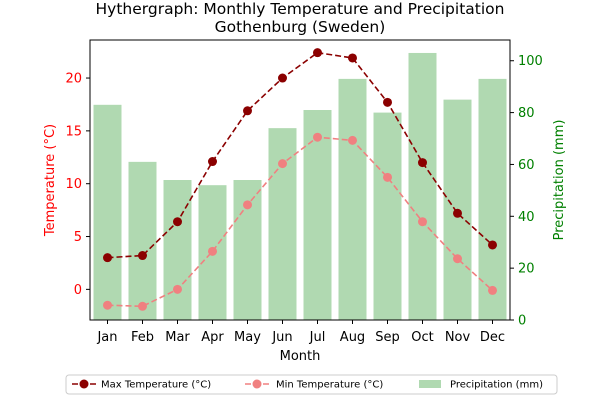  What do you see at coordinates (300, 332) in the screenshot?
I see `x-axis: Jan Feb Mar Apr May Jun Jul Aug Sep Oct Nov Dec` at bounding box center [300, 332].